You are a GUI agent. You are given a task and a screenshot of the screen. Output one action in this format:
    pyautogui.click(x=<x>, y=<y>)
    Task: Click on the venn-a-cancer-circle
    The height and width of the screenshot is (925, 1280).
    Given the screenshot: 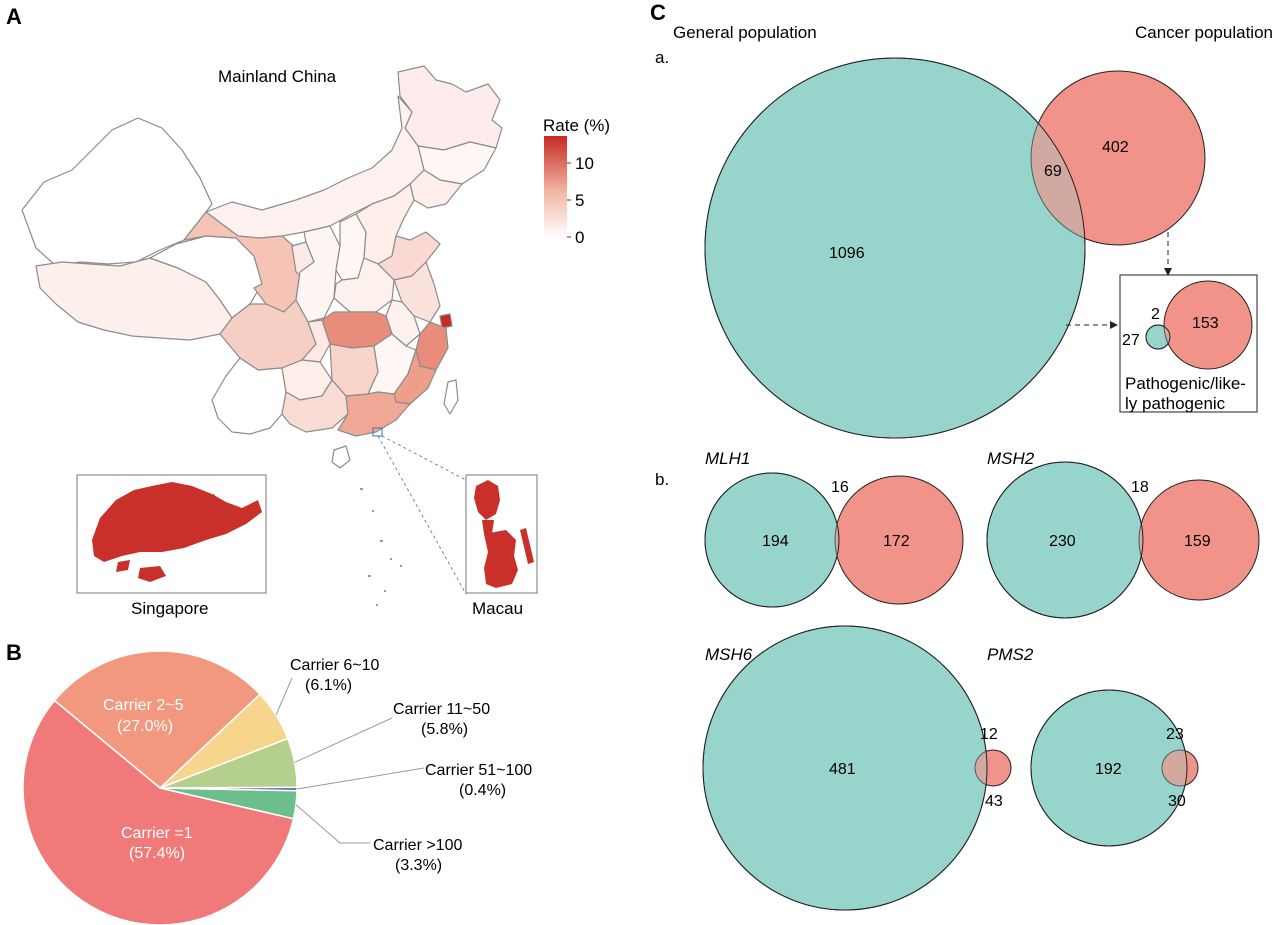 What is the action you would take?
    pyautogui.click(x=1118, y=158)
    